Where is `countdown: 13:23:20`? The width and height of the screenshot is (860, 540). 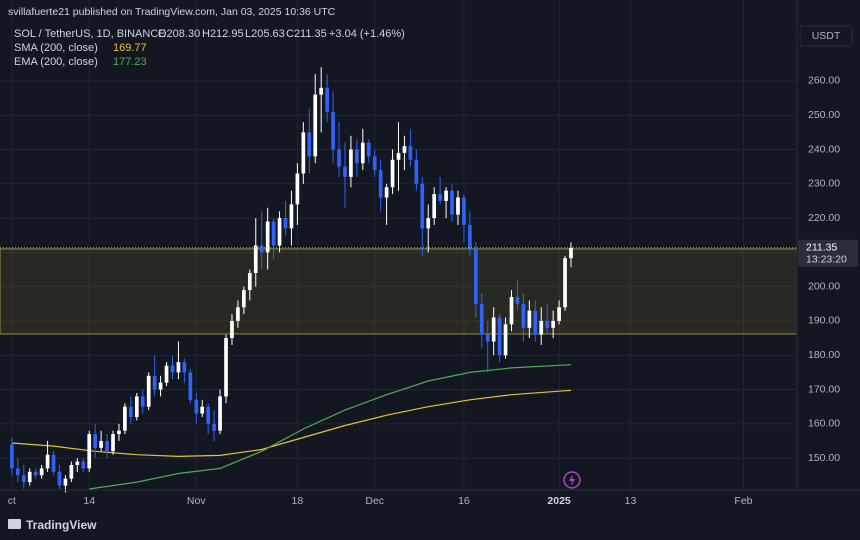
countdown: 13:23:20 is located at coordinates (826, 260).